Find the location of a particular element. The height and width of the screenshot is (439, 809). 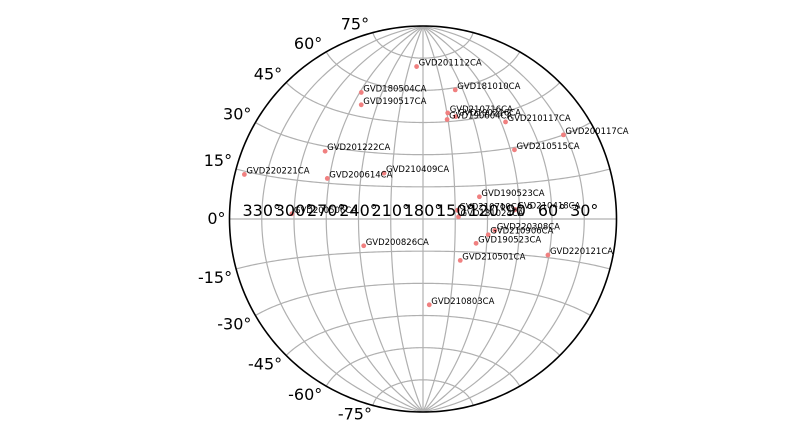

lon-tick-150: 150° is located at coordinates (455, 210).